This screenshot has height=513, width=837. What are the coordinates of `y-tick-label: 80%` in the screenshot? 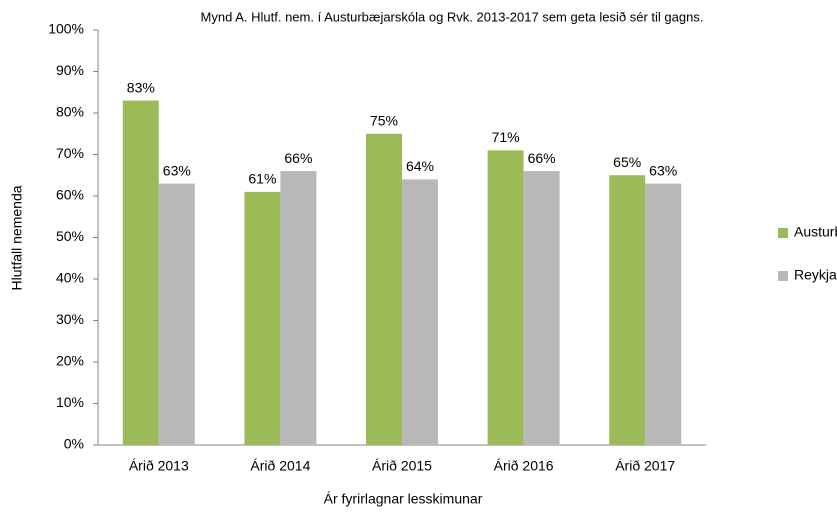 It's located at (70, 112).